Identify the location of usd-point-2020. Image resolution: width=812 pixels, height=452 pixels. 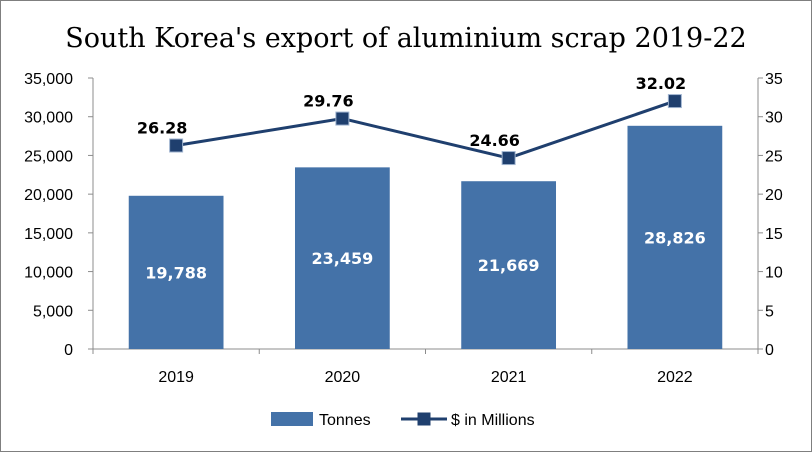
(342, 118).